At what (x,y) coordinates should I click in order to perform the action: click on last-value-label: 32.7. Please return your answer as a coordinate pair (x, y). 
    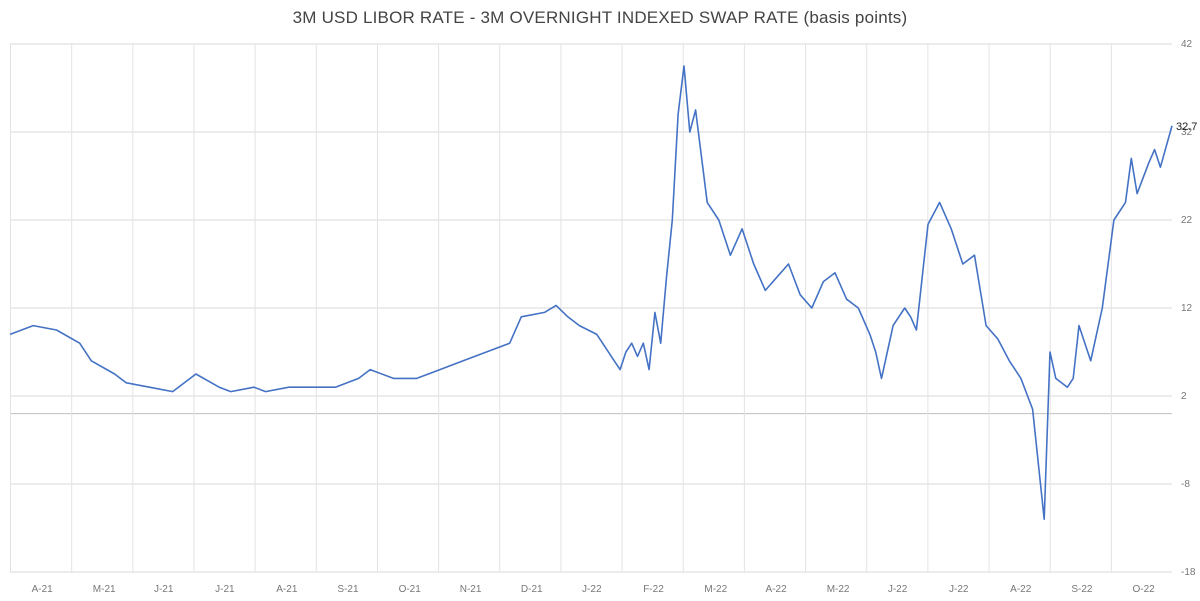
    Looking at the image, I should click on (1186, 127).